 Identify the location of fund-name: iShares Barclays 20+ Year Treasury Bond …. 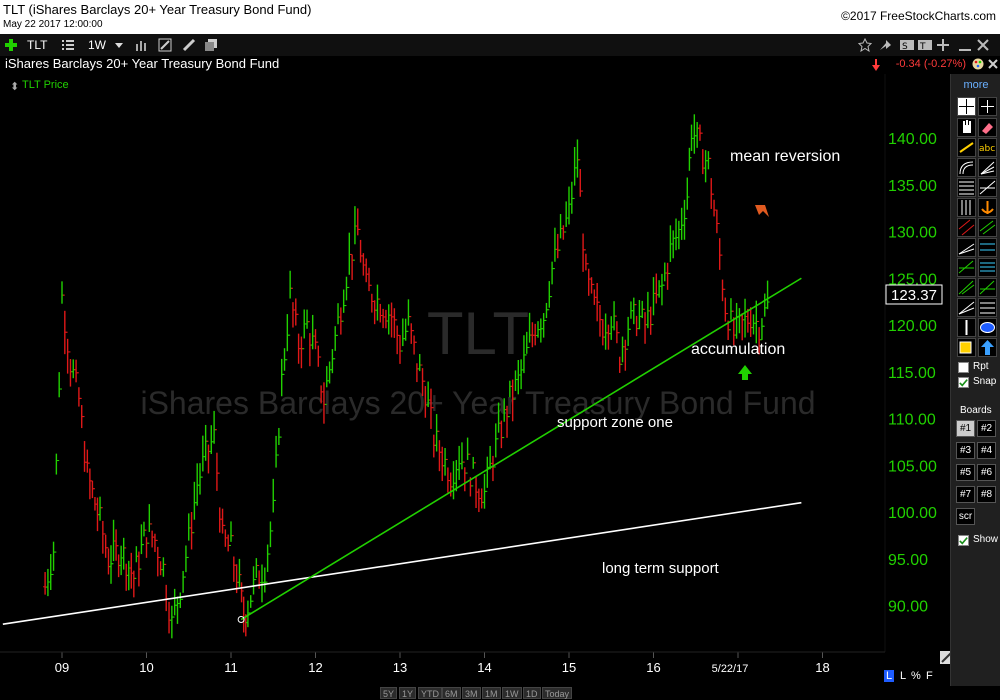
(142, 63).